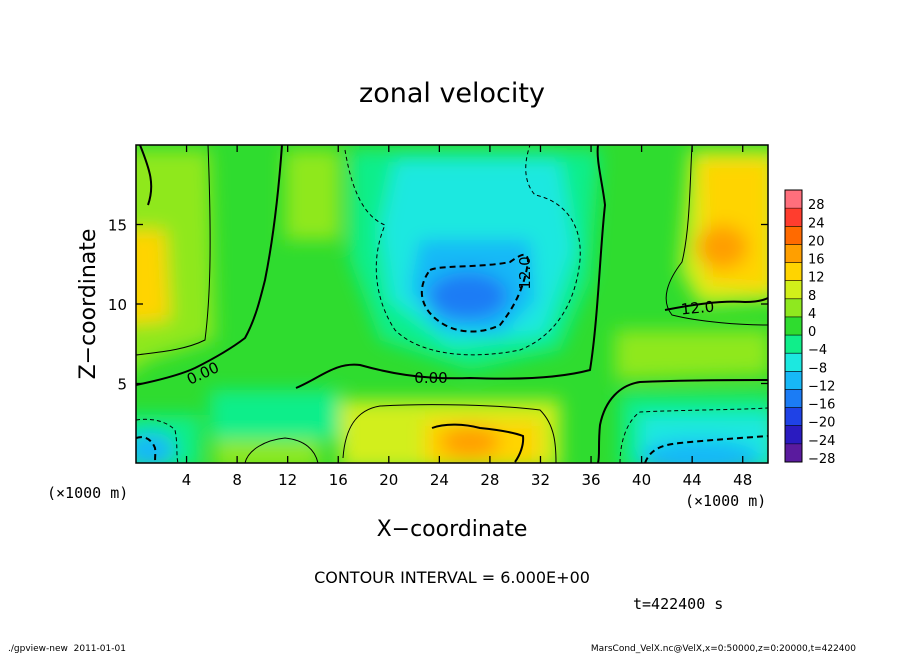 This screenshot has width=904, height=654. I want to click on region-center-min, so click(468, 296).